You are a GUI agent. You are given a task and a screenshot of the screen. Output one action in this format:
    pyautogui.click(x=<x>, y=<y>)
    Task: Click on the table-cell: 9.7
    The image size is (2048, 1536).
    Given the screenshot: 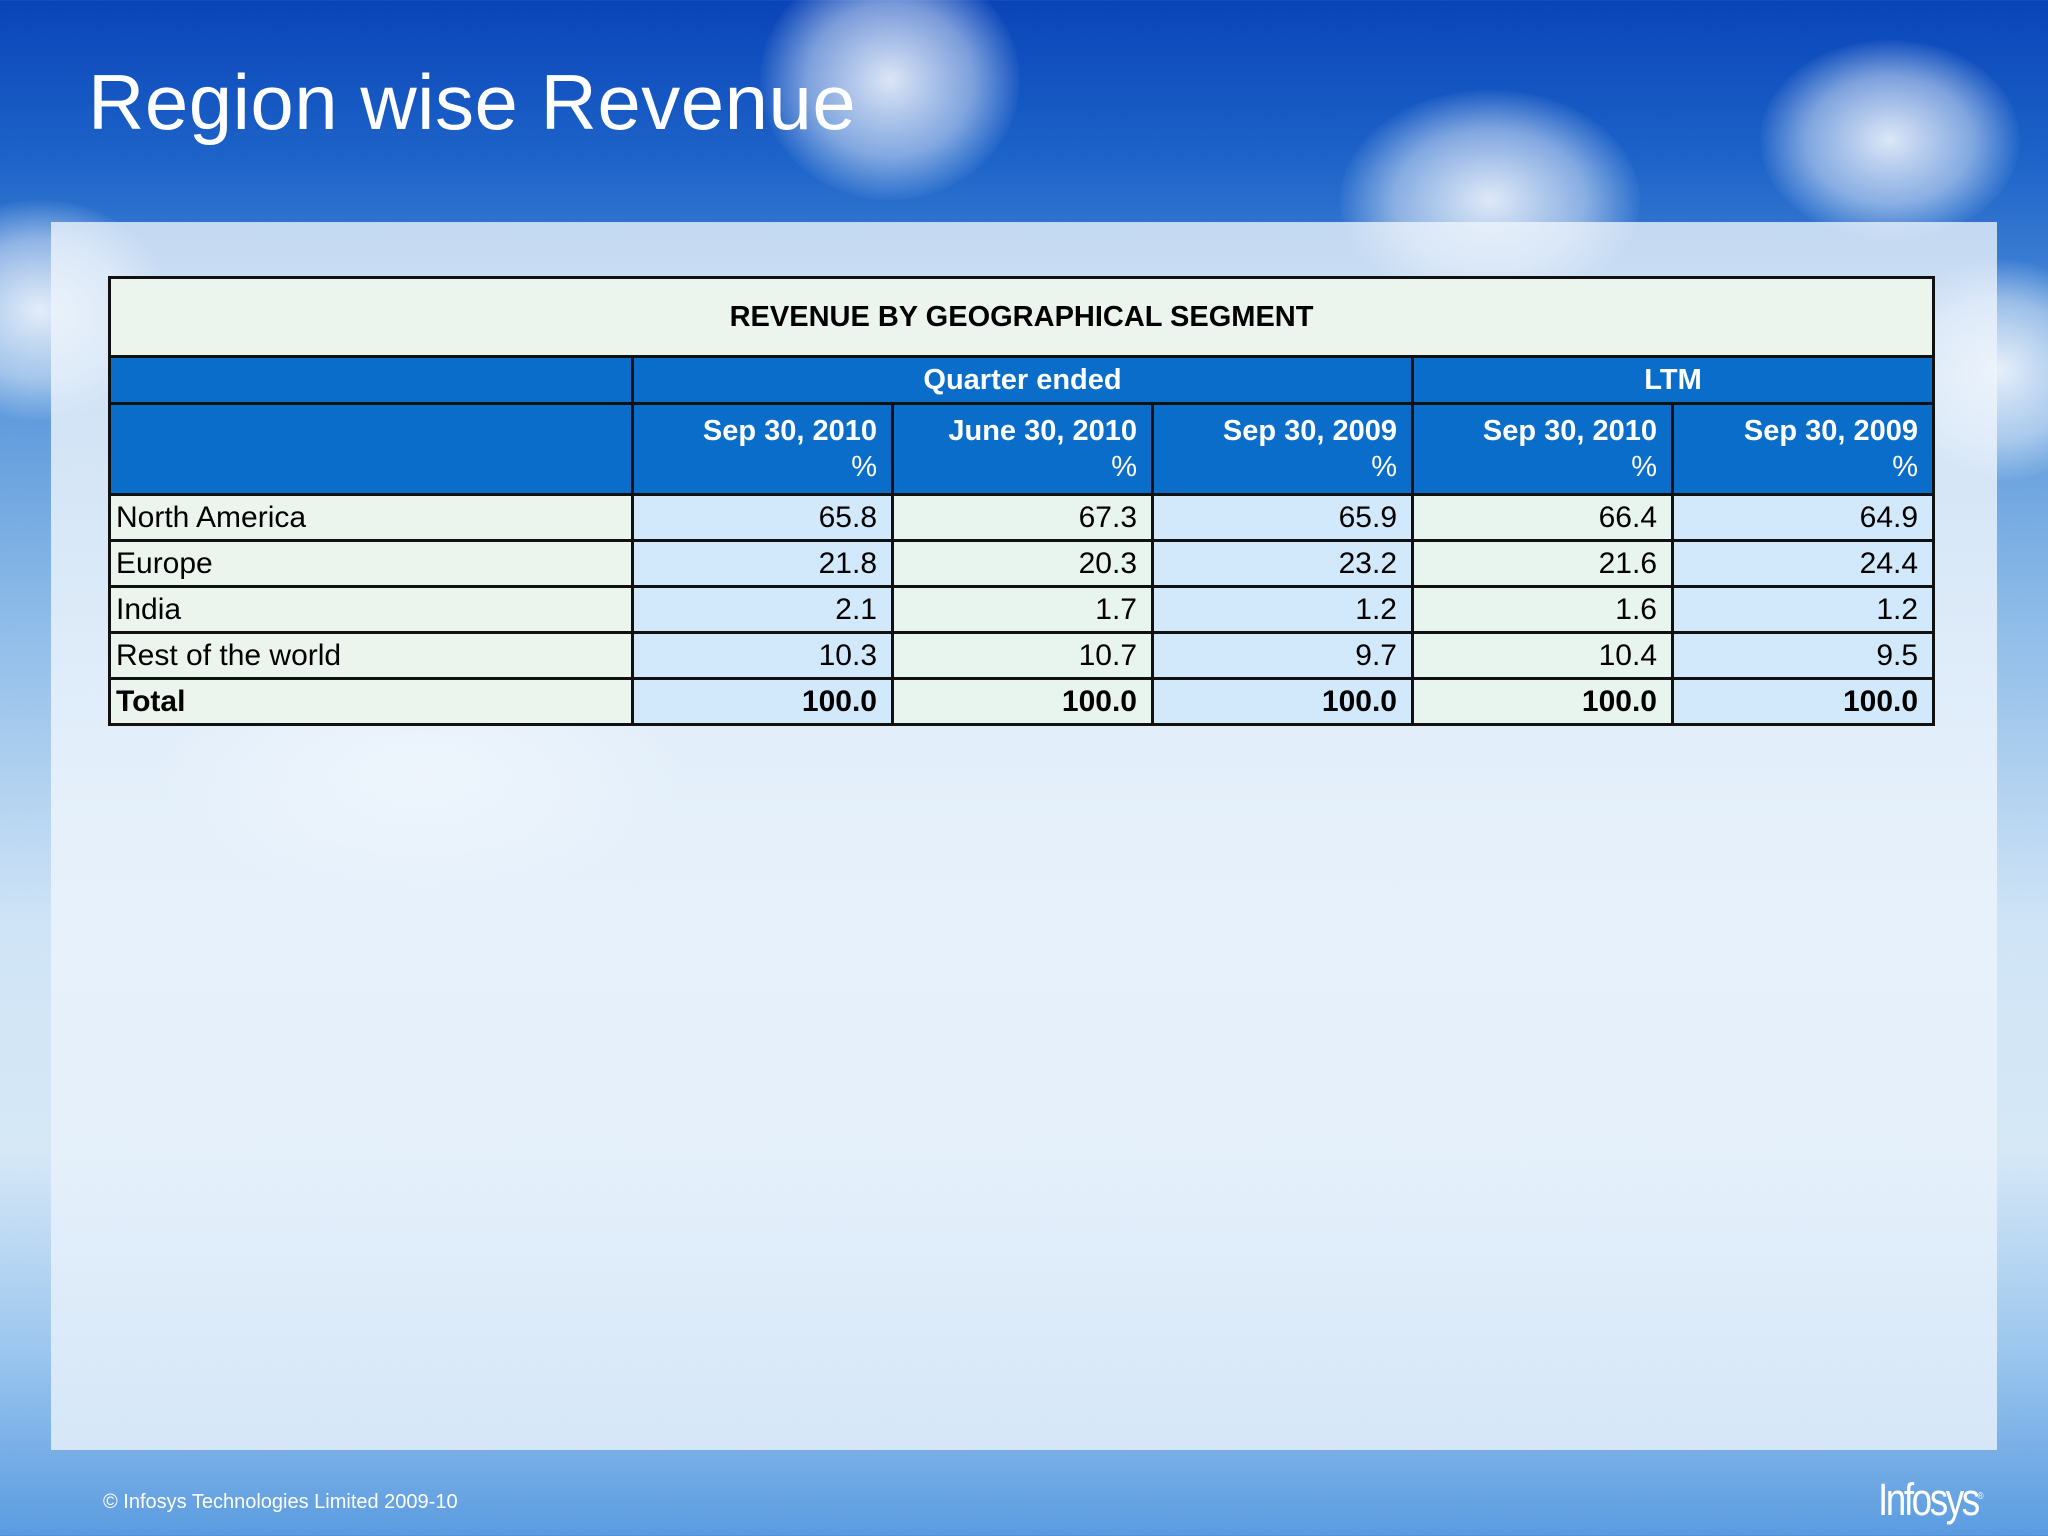 What is the action you would take?
    pyautogui.click(x=1282, y=655)
    